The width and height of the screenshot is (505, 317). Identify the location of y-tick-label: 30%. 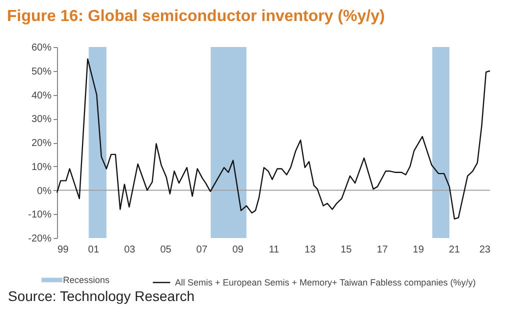
(41, 120).